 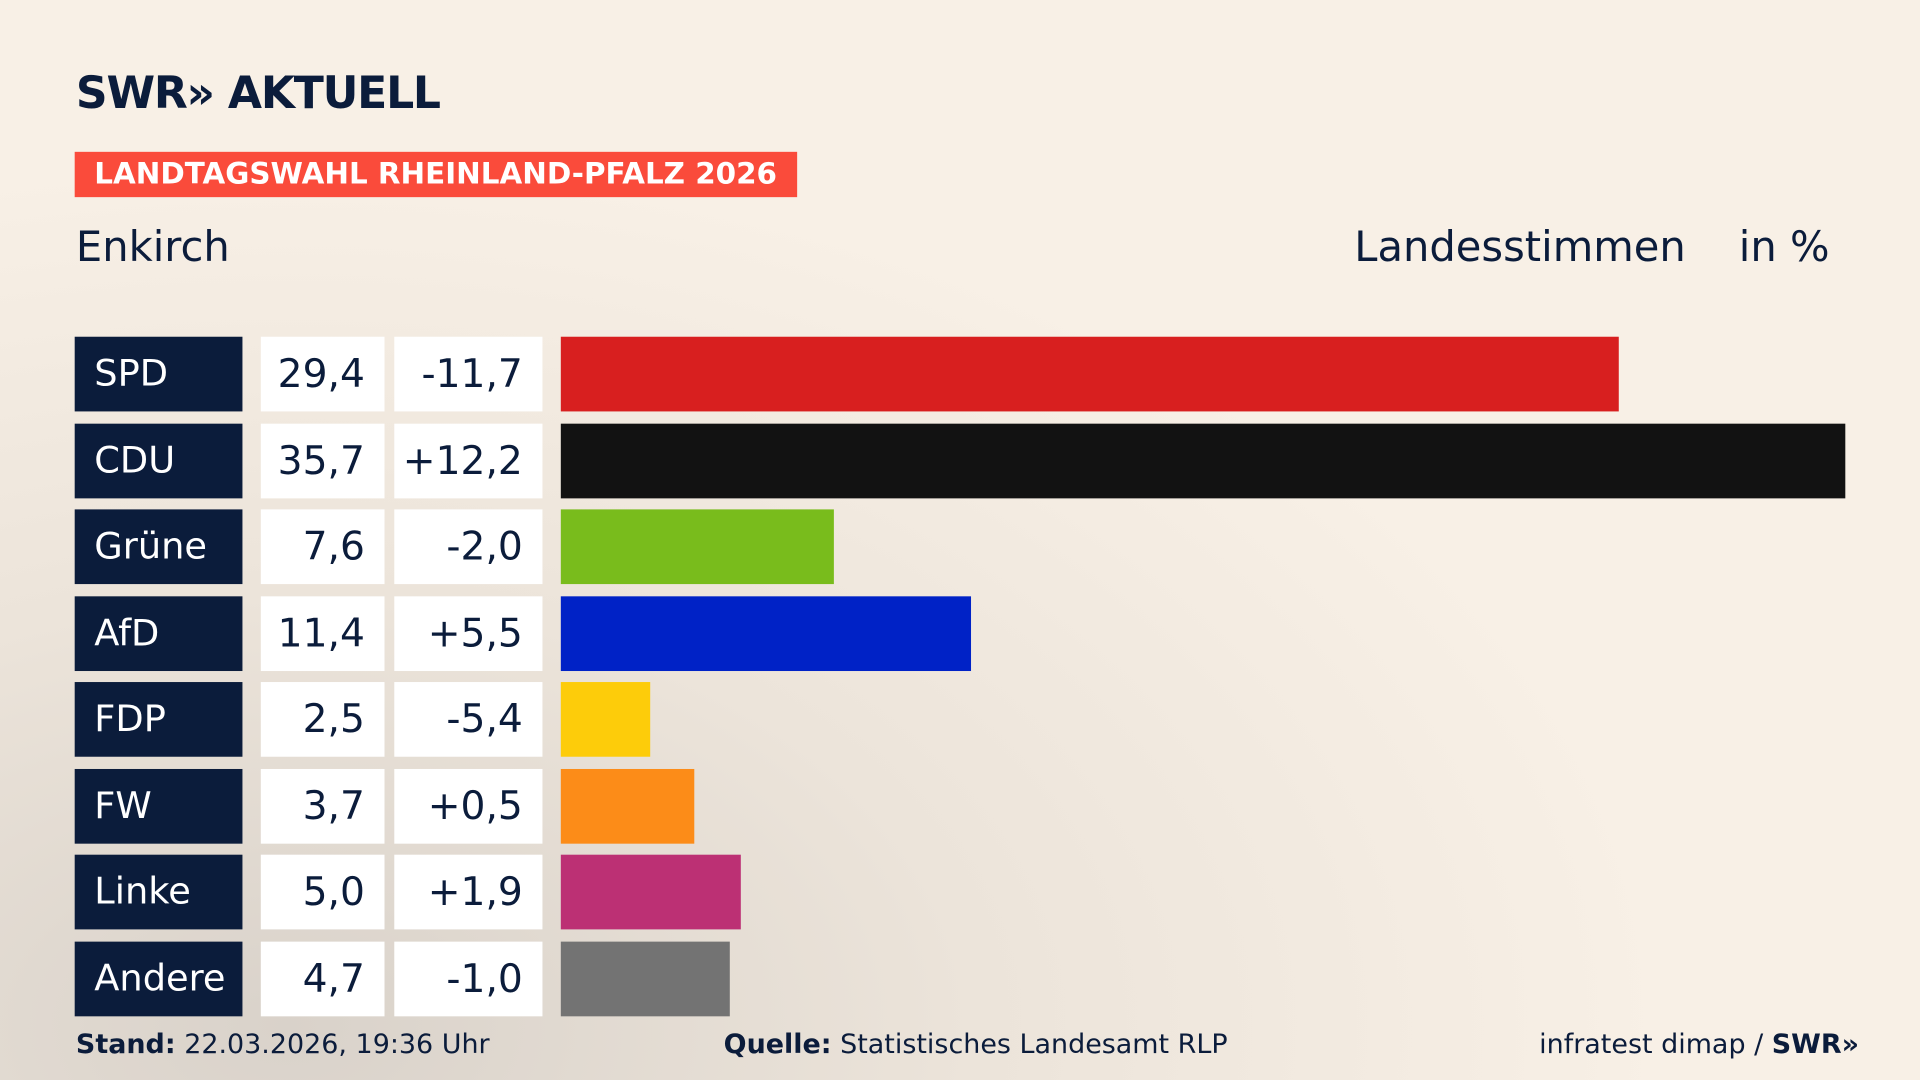 What do you see at coordinates (435, 174) in the screenshot?
I see `election-tag: LANDTAGSWAHL RHEINLAND-PFALZ 2026` at bounding box center [435, 174].